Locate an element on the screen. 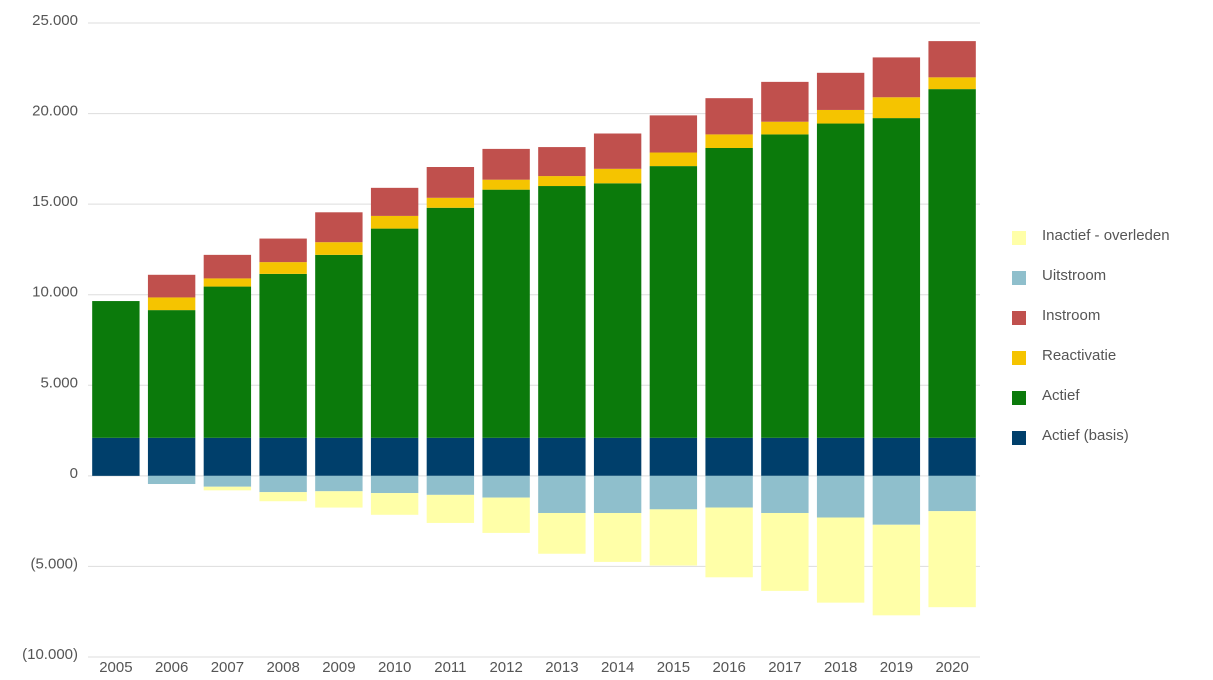 This screenshot has width=1213, height=680. x-tick-label: 2009 is located at coordinates (338, 667).